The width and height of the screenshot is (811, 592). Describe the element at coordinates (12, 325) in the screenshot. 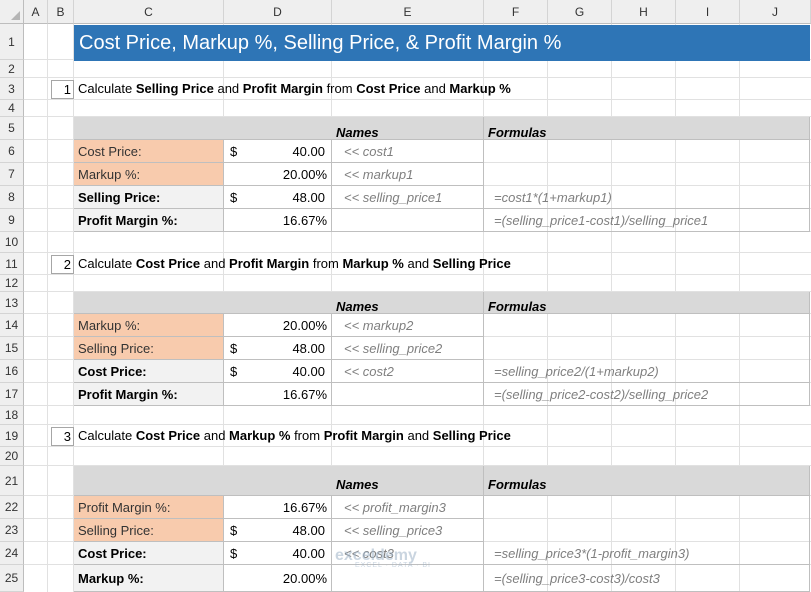

I see `row-header-14: 14` at that location.